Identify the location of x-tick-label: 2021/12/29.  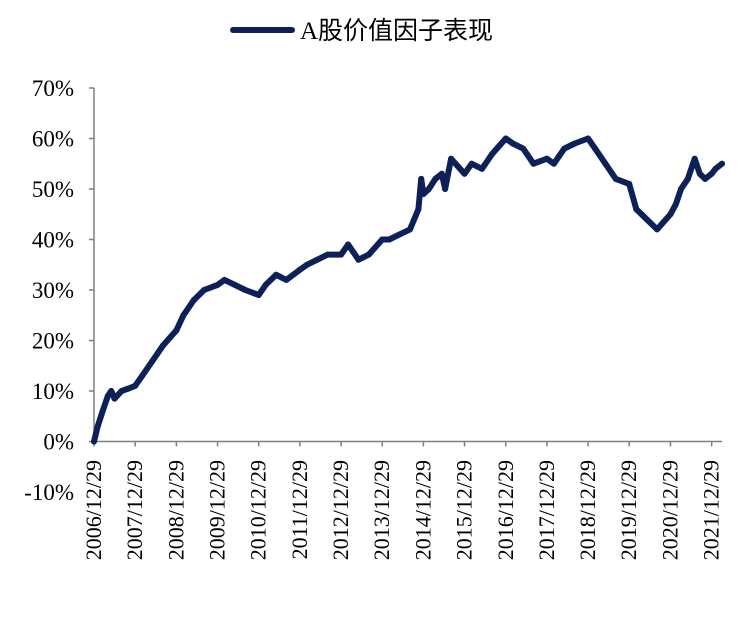
(711, 510).